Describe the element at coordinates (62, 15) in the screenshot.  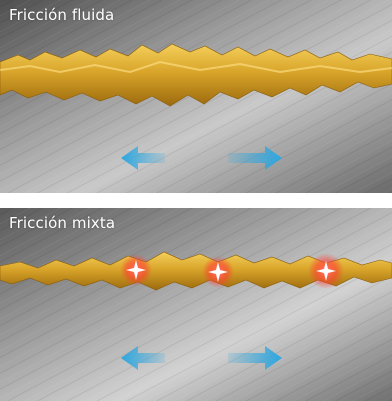
I see `panel-title-fluid-friction: Fricción fluida` at that location.